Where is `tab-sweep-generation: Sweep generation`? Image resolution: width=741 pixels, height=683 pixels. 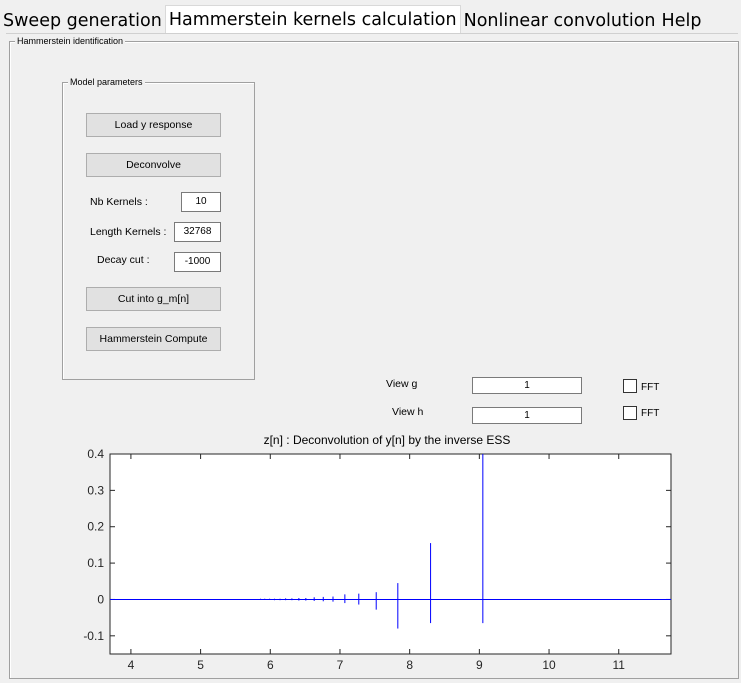 tab-sweep-generation: Sweep generation is located at coordinates (82, 21).